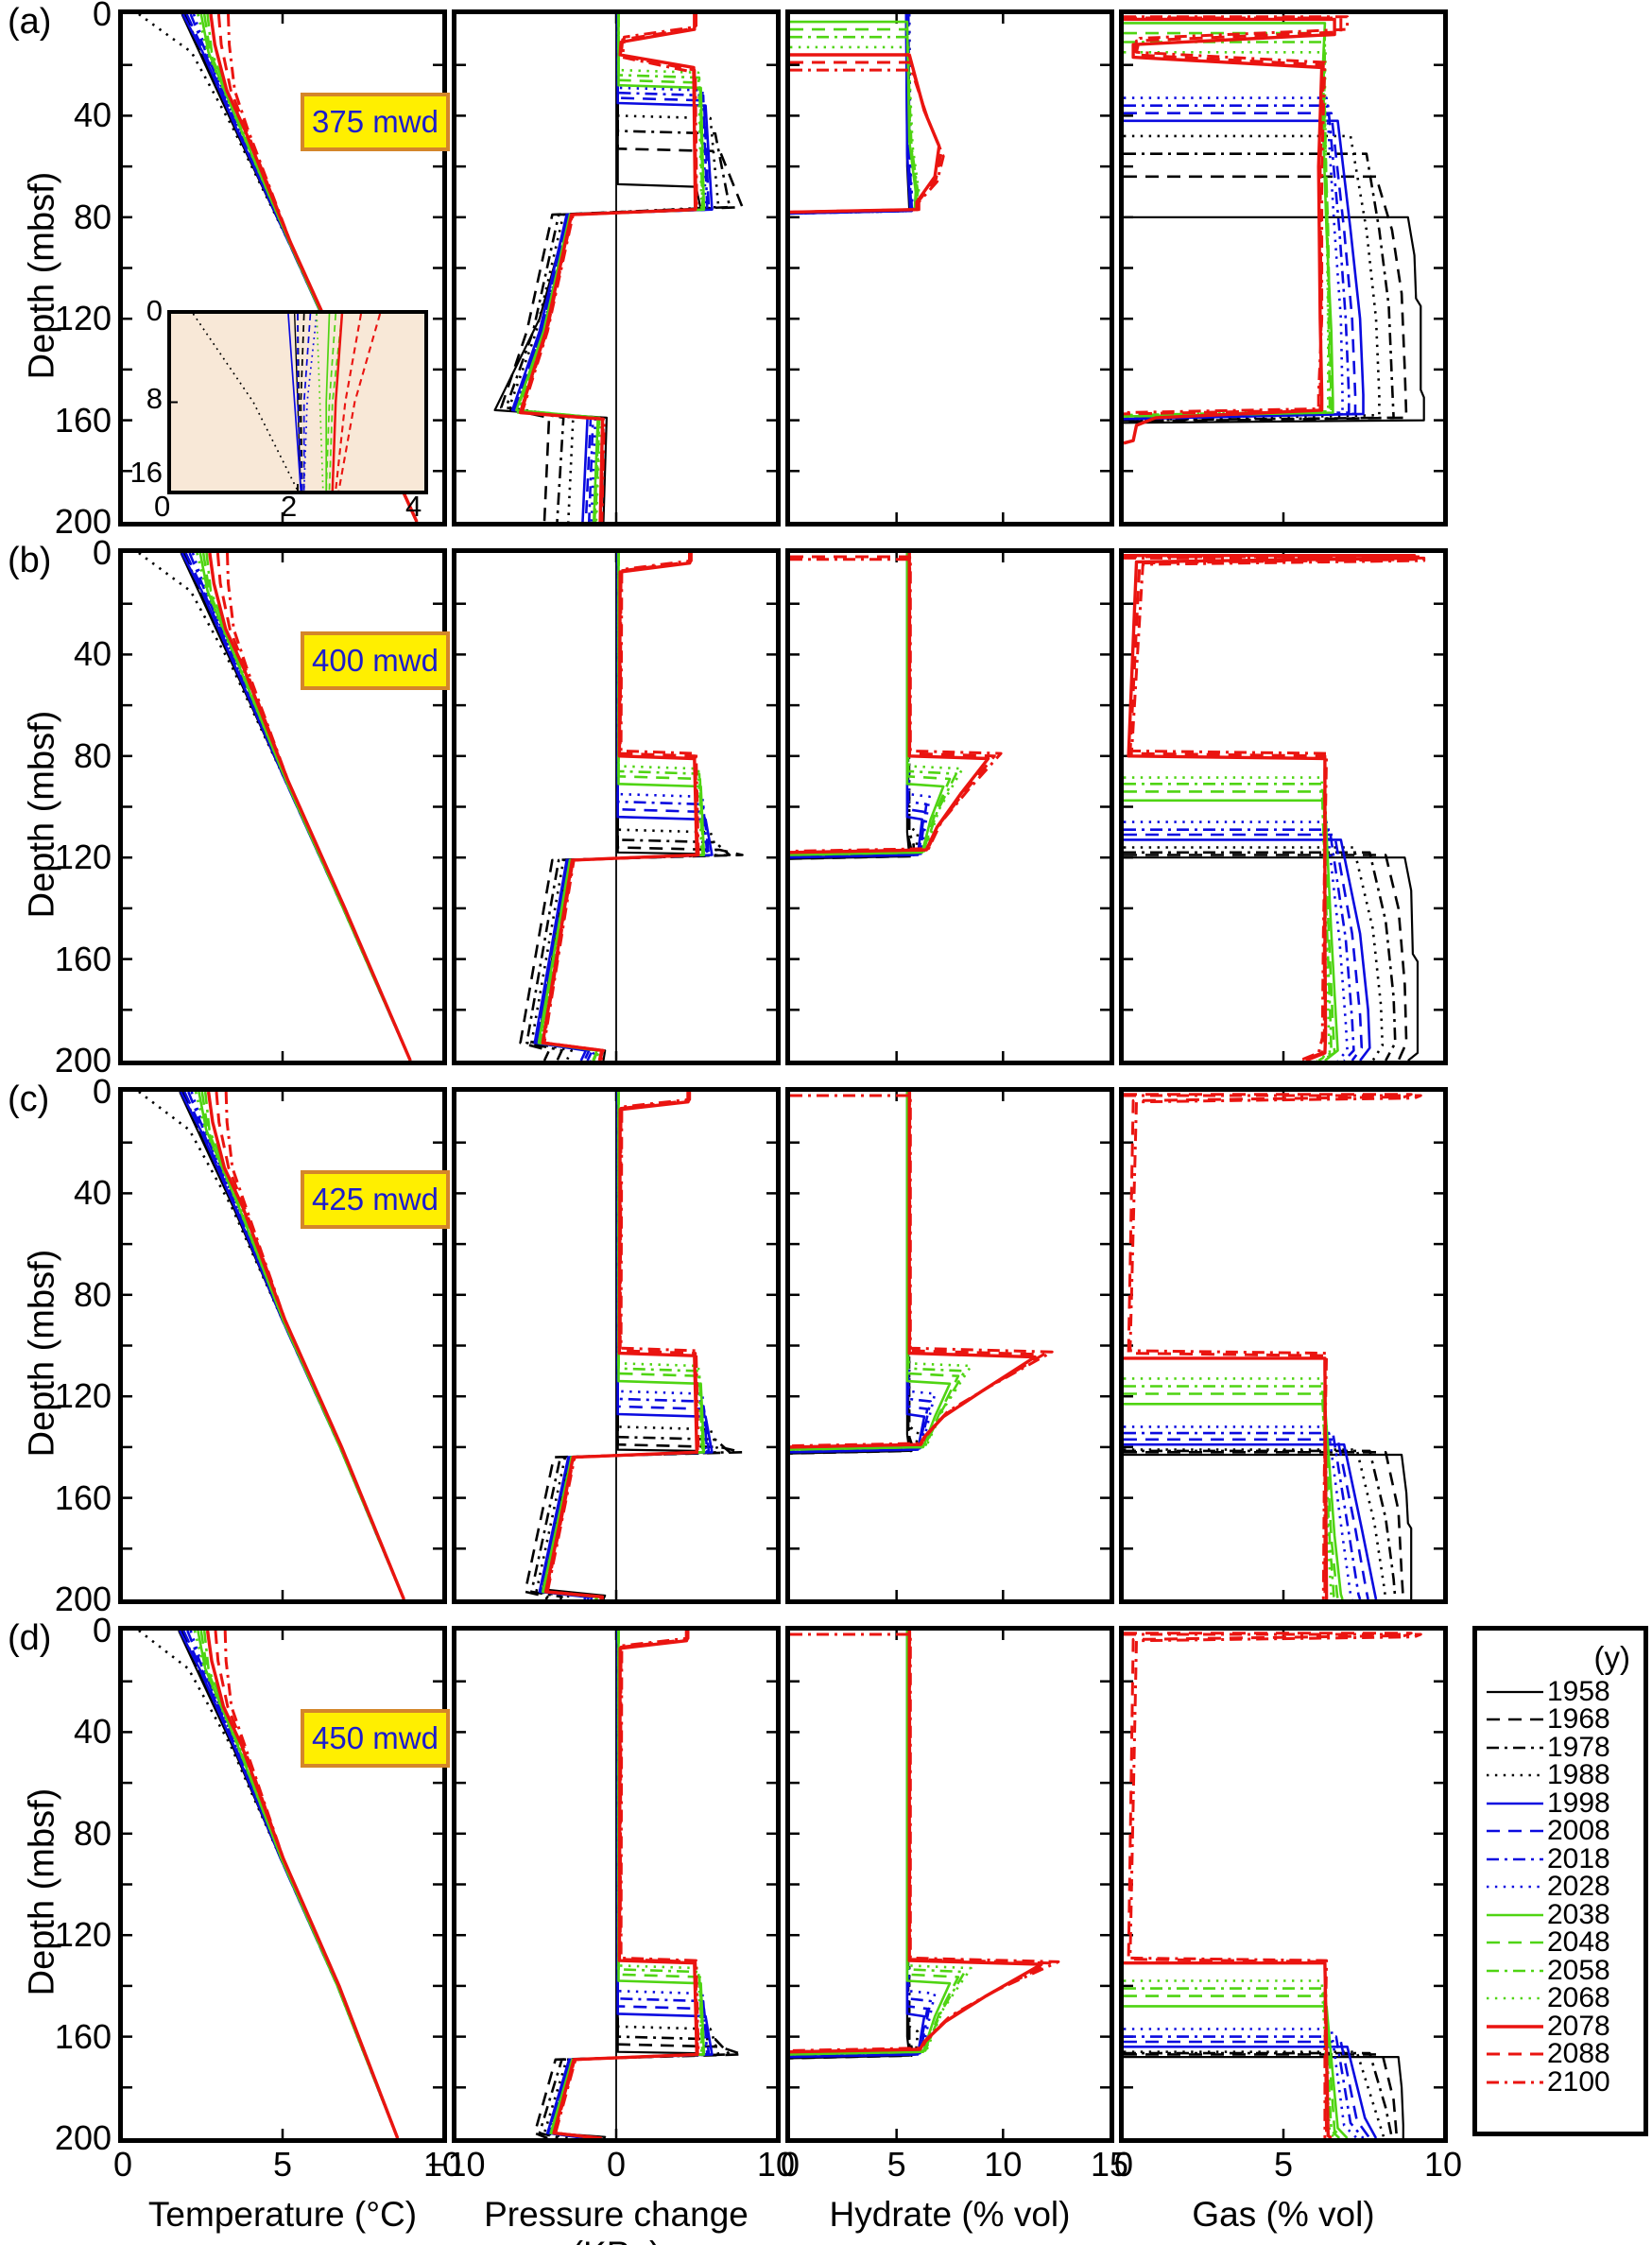 This screenshot has width=1652, height=2245. I want to click on series-2038-c-gas, so click(1234, 1501).